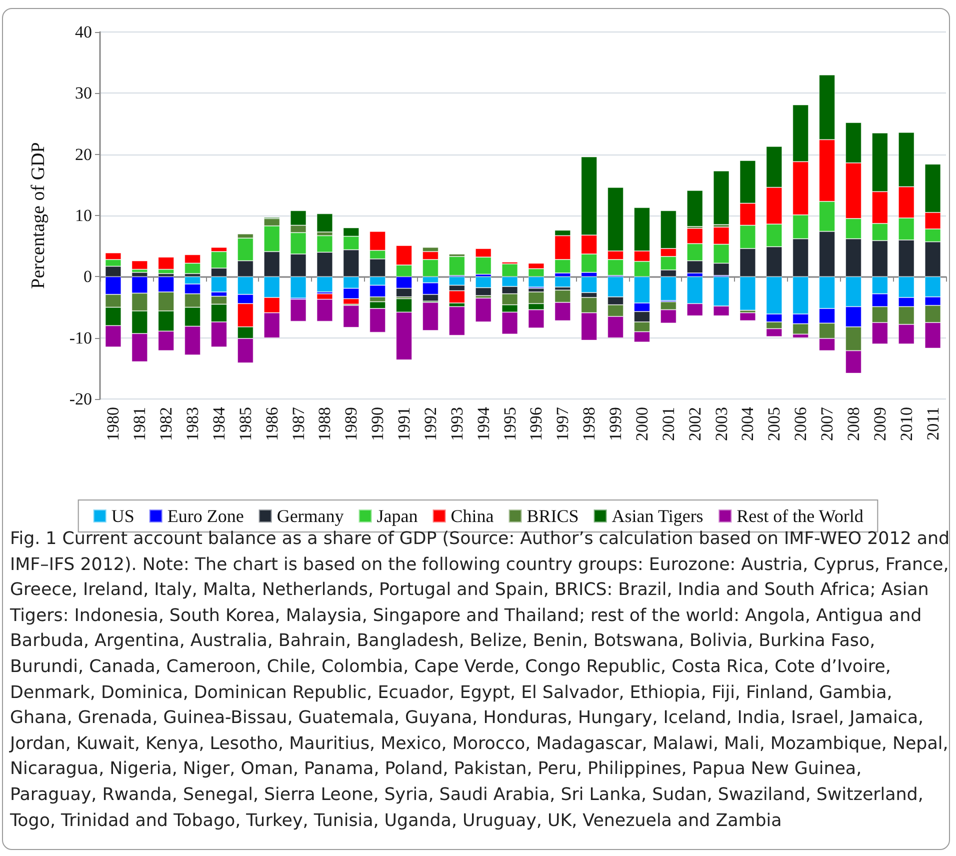 The width and height of the screenshot is (956, 856). I want to click on x-tick-label: 1988, so click(324, 424).